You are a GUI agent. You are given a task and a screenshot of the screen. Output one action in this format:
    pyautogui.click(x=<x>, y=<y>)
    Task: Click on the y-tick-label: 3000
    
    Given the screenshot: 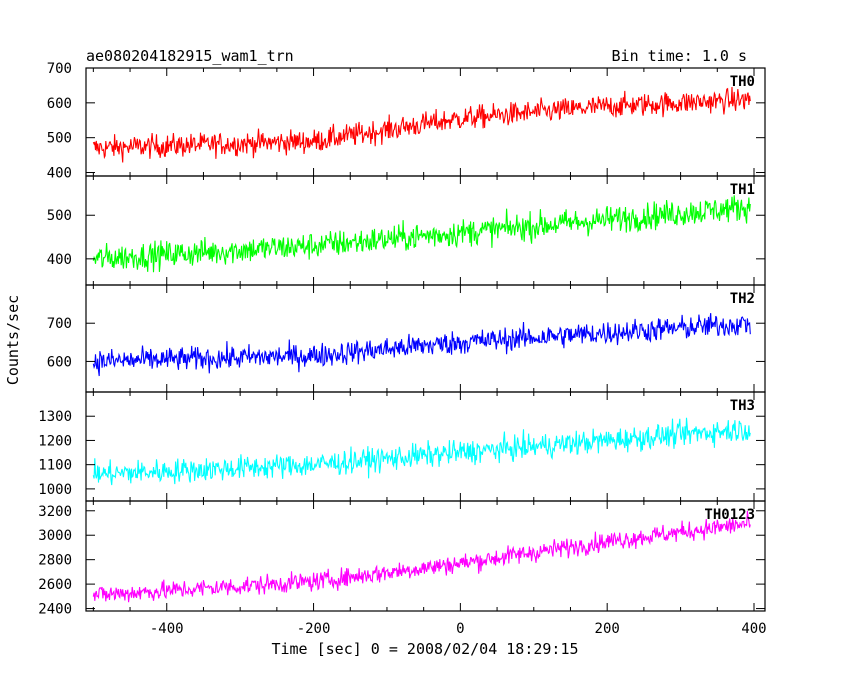 What is the action you would take?
    pyautogui.click(x=55, y=536)
    